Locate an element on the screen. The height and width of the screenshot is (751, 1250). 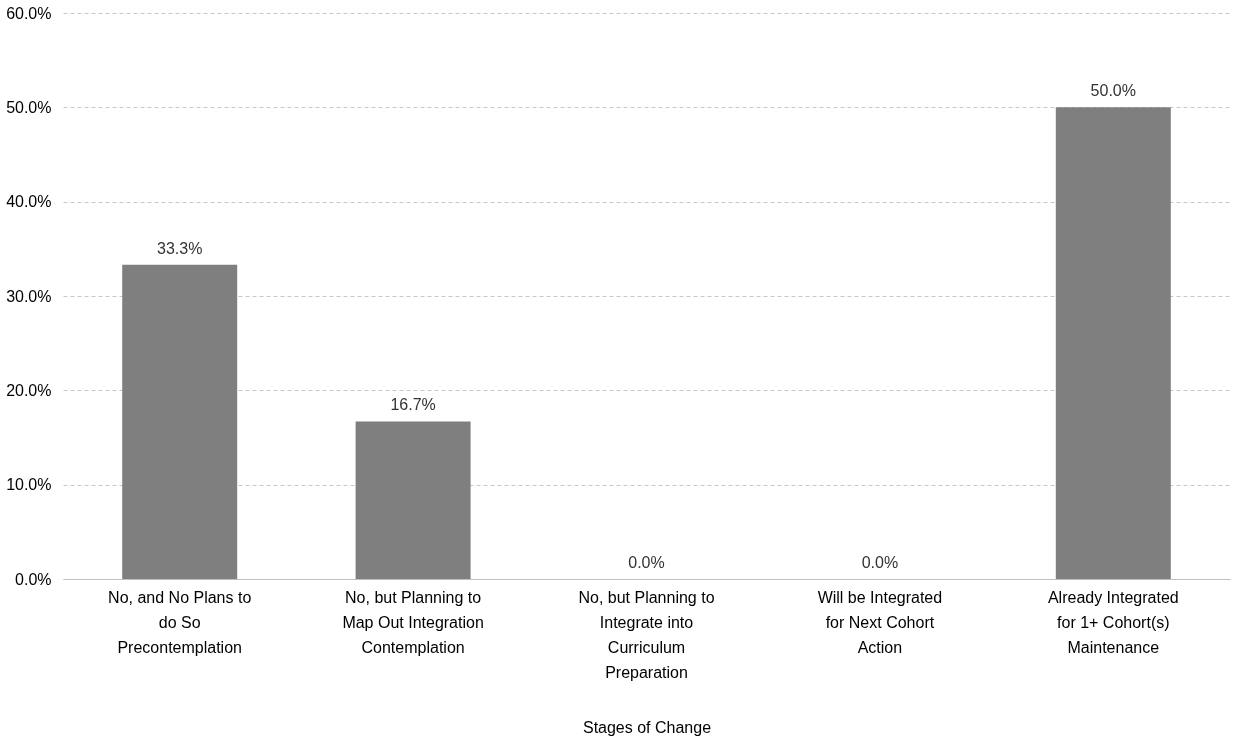
y-tick-label: 40.0% is located at coordinates (29, 202).